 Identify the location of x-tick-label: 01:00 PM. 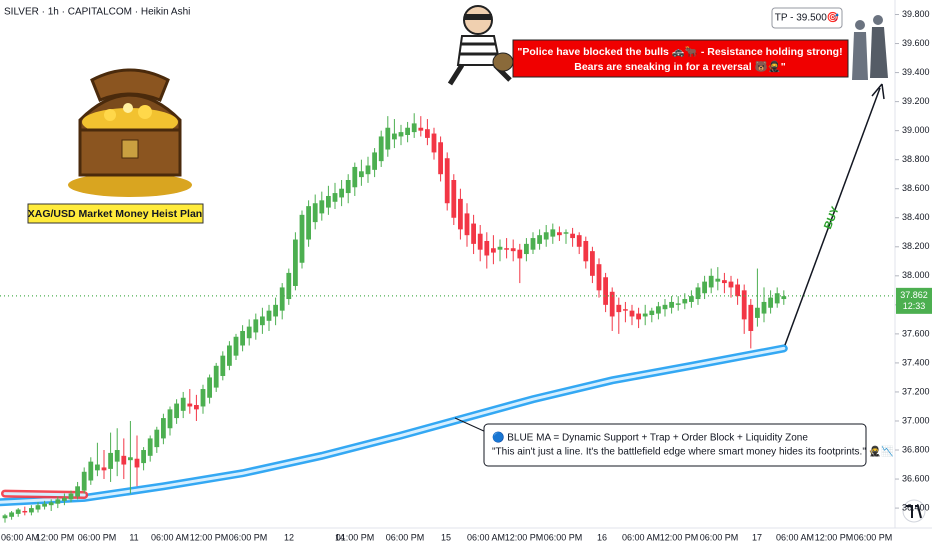
(355, 537).